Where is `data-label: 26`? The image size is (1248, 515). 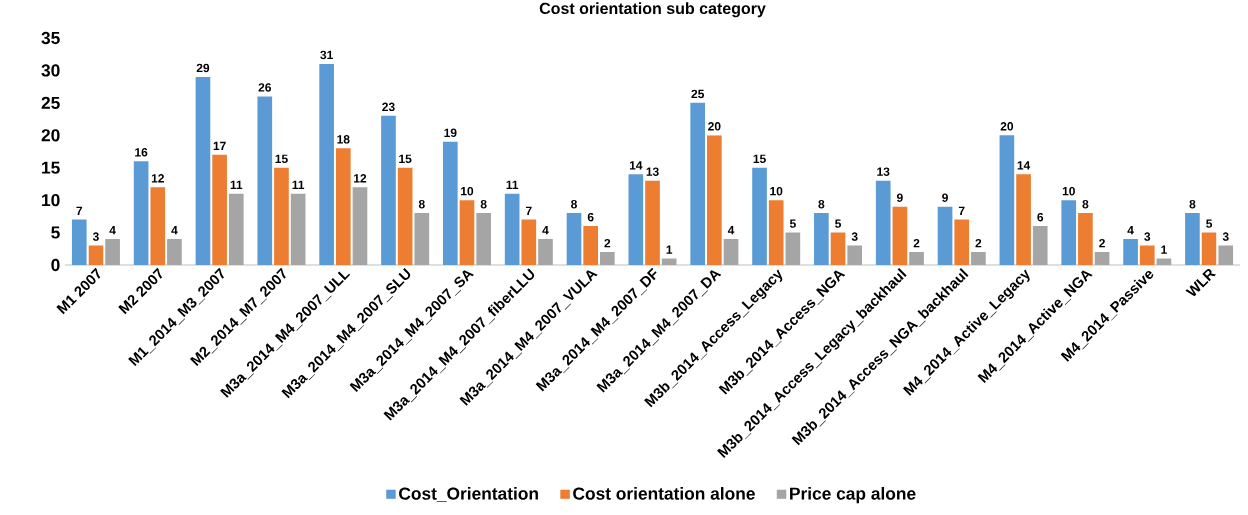 data-label: 26 is located at coordinates (265, 87).